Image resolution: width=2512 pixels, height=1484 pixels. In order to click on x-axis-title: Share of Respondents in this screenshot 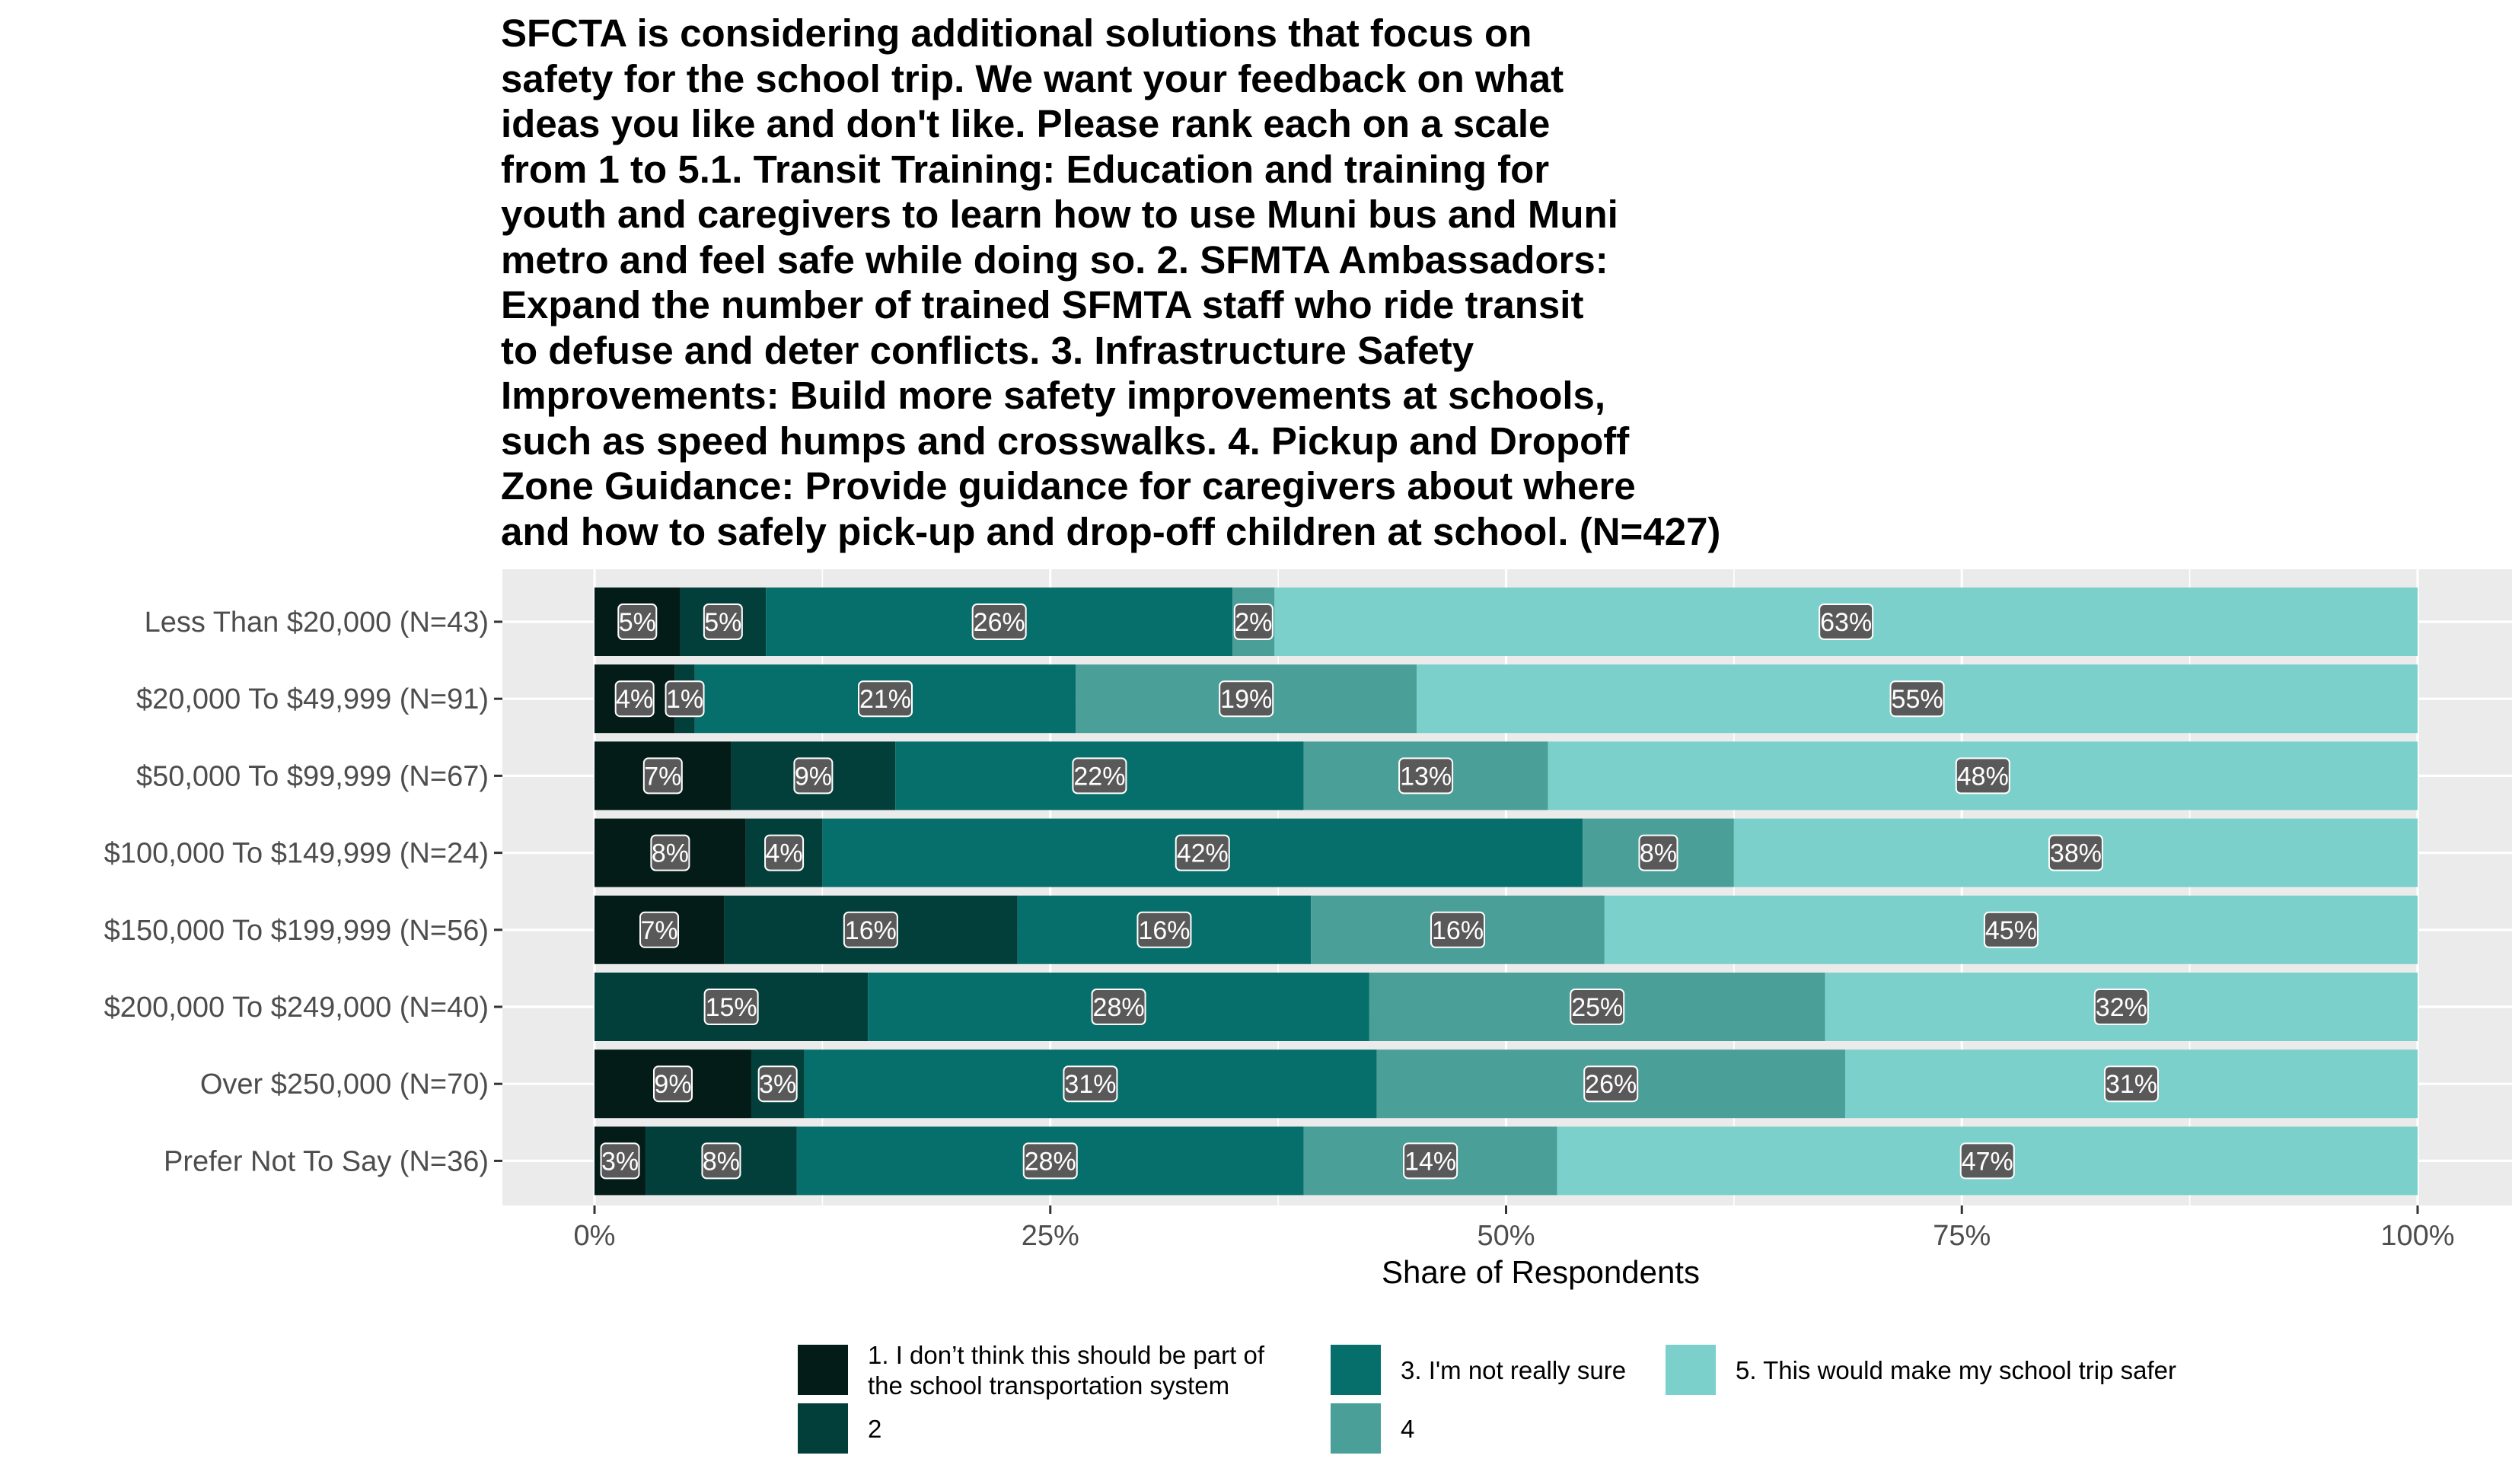, I will do `click(1541, 1272)`.